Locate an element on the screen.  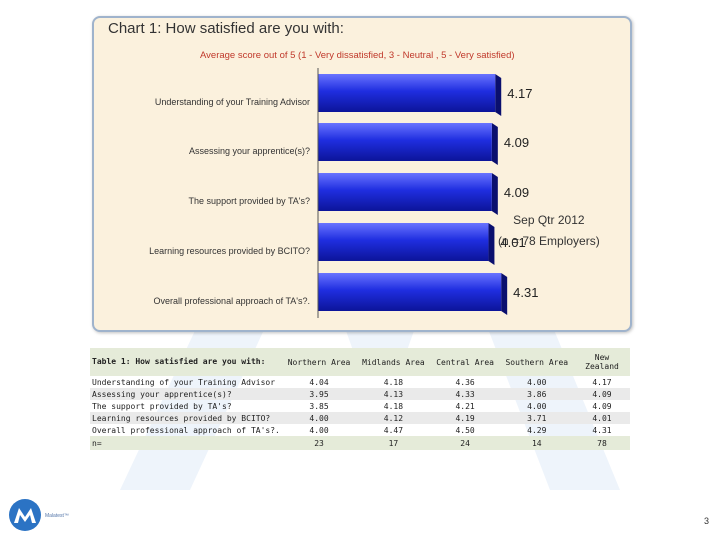
category-label: Learning resources provided by BCITO? is located at coordinates (229, 251).